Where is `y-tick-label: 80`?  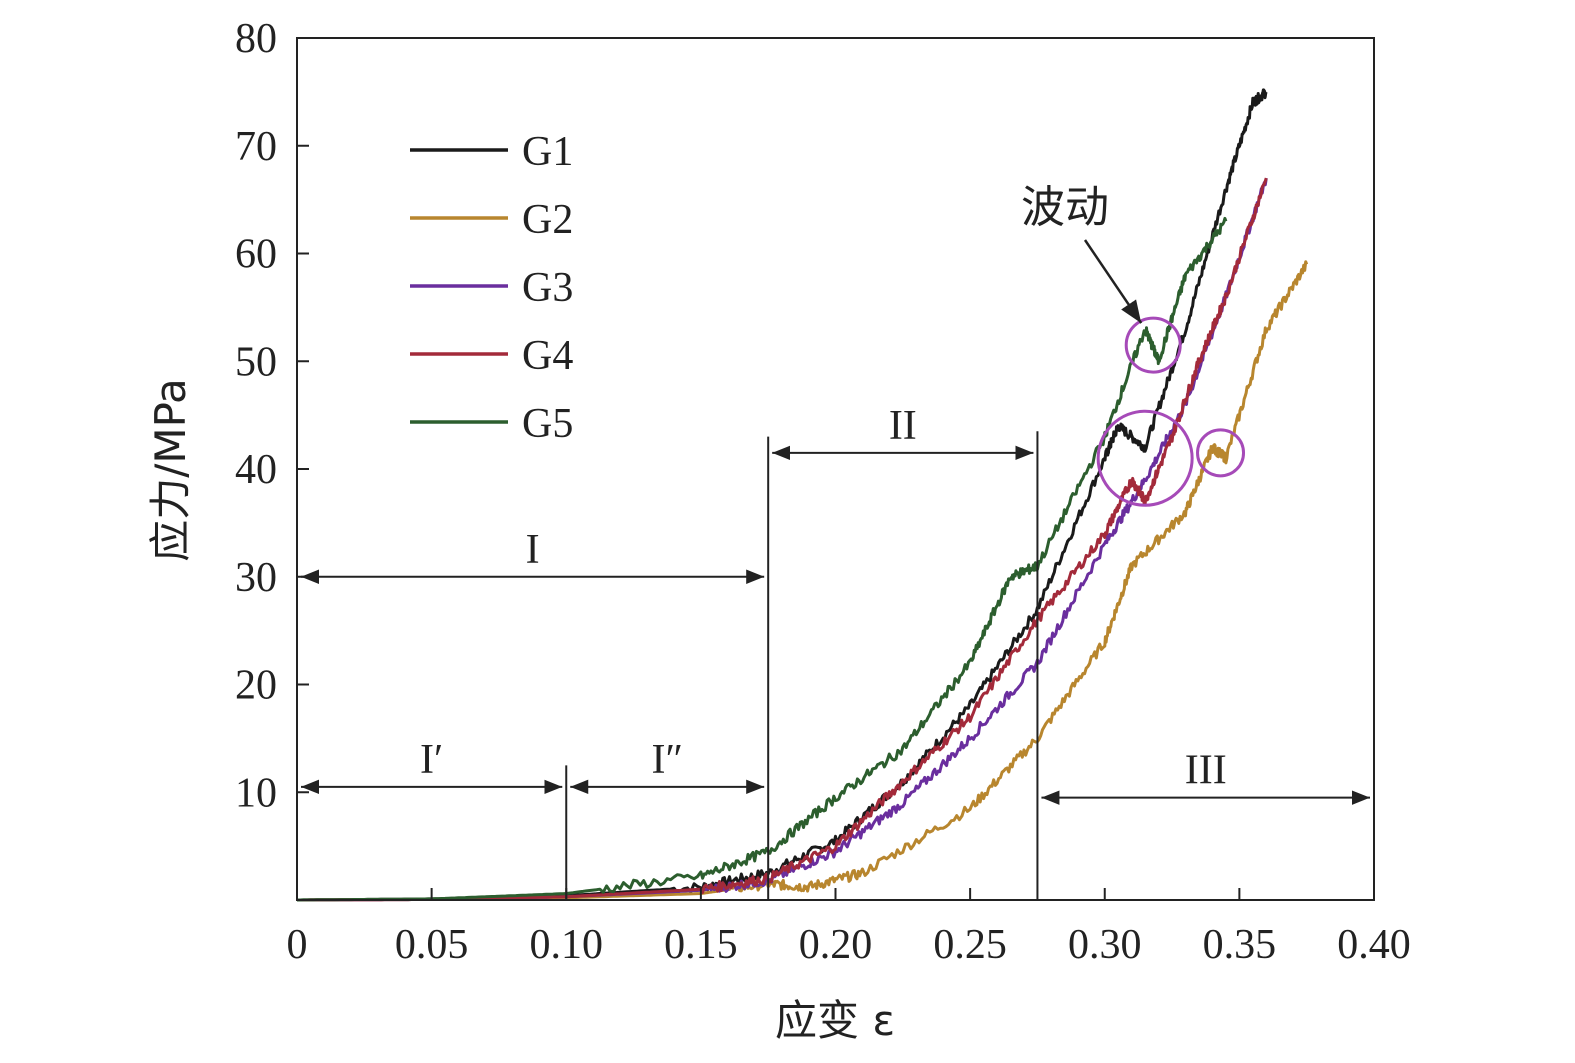
y-tick-label: 80 is located at coordinates (256, 39).